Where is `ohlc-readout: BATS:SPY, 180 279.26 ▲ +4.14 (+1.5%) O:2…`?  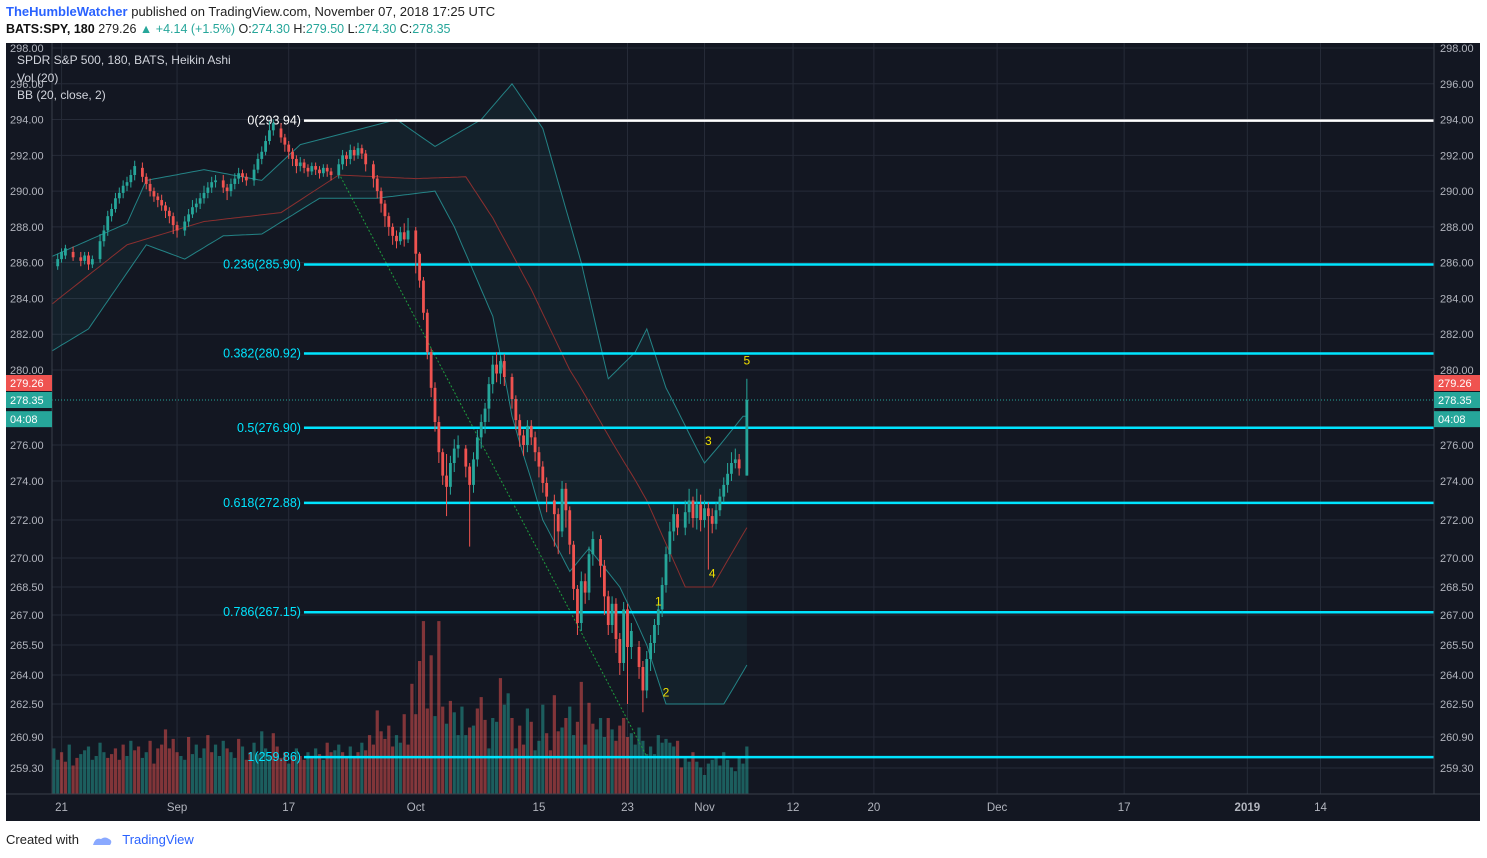 ohlc-readout: BATS:SPY, 180 279.26 ▲ +4.14 (+1.5%) O:2… is located at coordinates (228, 29).